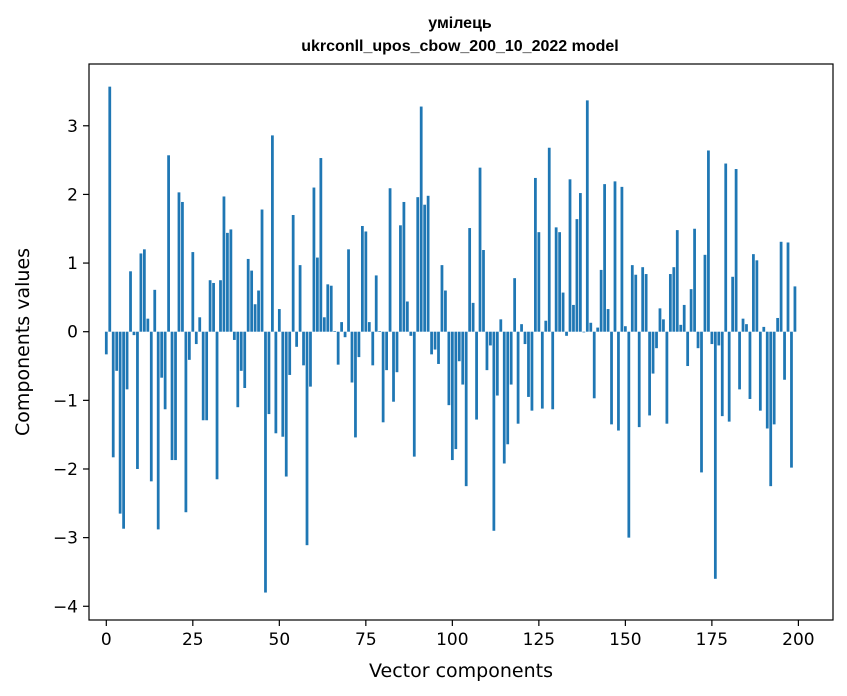 Image resolution: width=847 pixels, height=696 pixels. Describe the element at coordinates (72, 195) in the screenshot. I see `y-tick-label: 2` at that location.